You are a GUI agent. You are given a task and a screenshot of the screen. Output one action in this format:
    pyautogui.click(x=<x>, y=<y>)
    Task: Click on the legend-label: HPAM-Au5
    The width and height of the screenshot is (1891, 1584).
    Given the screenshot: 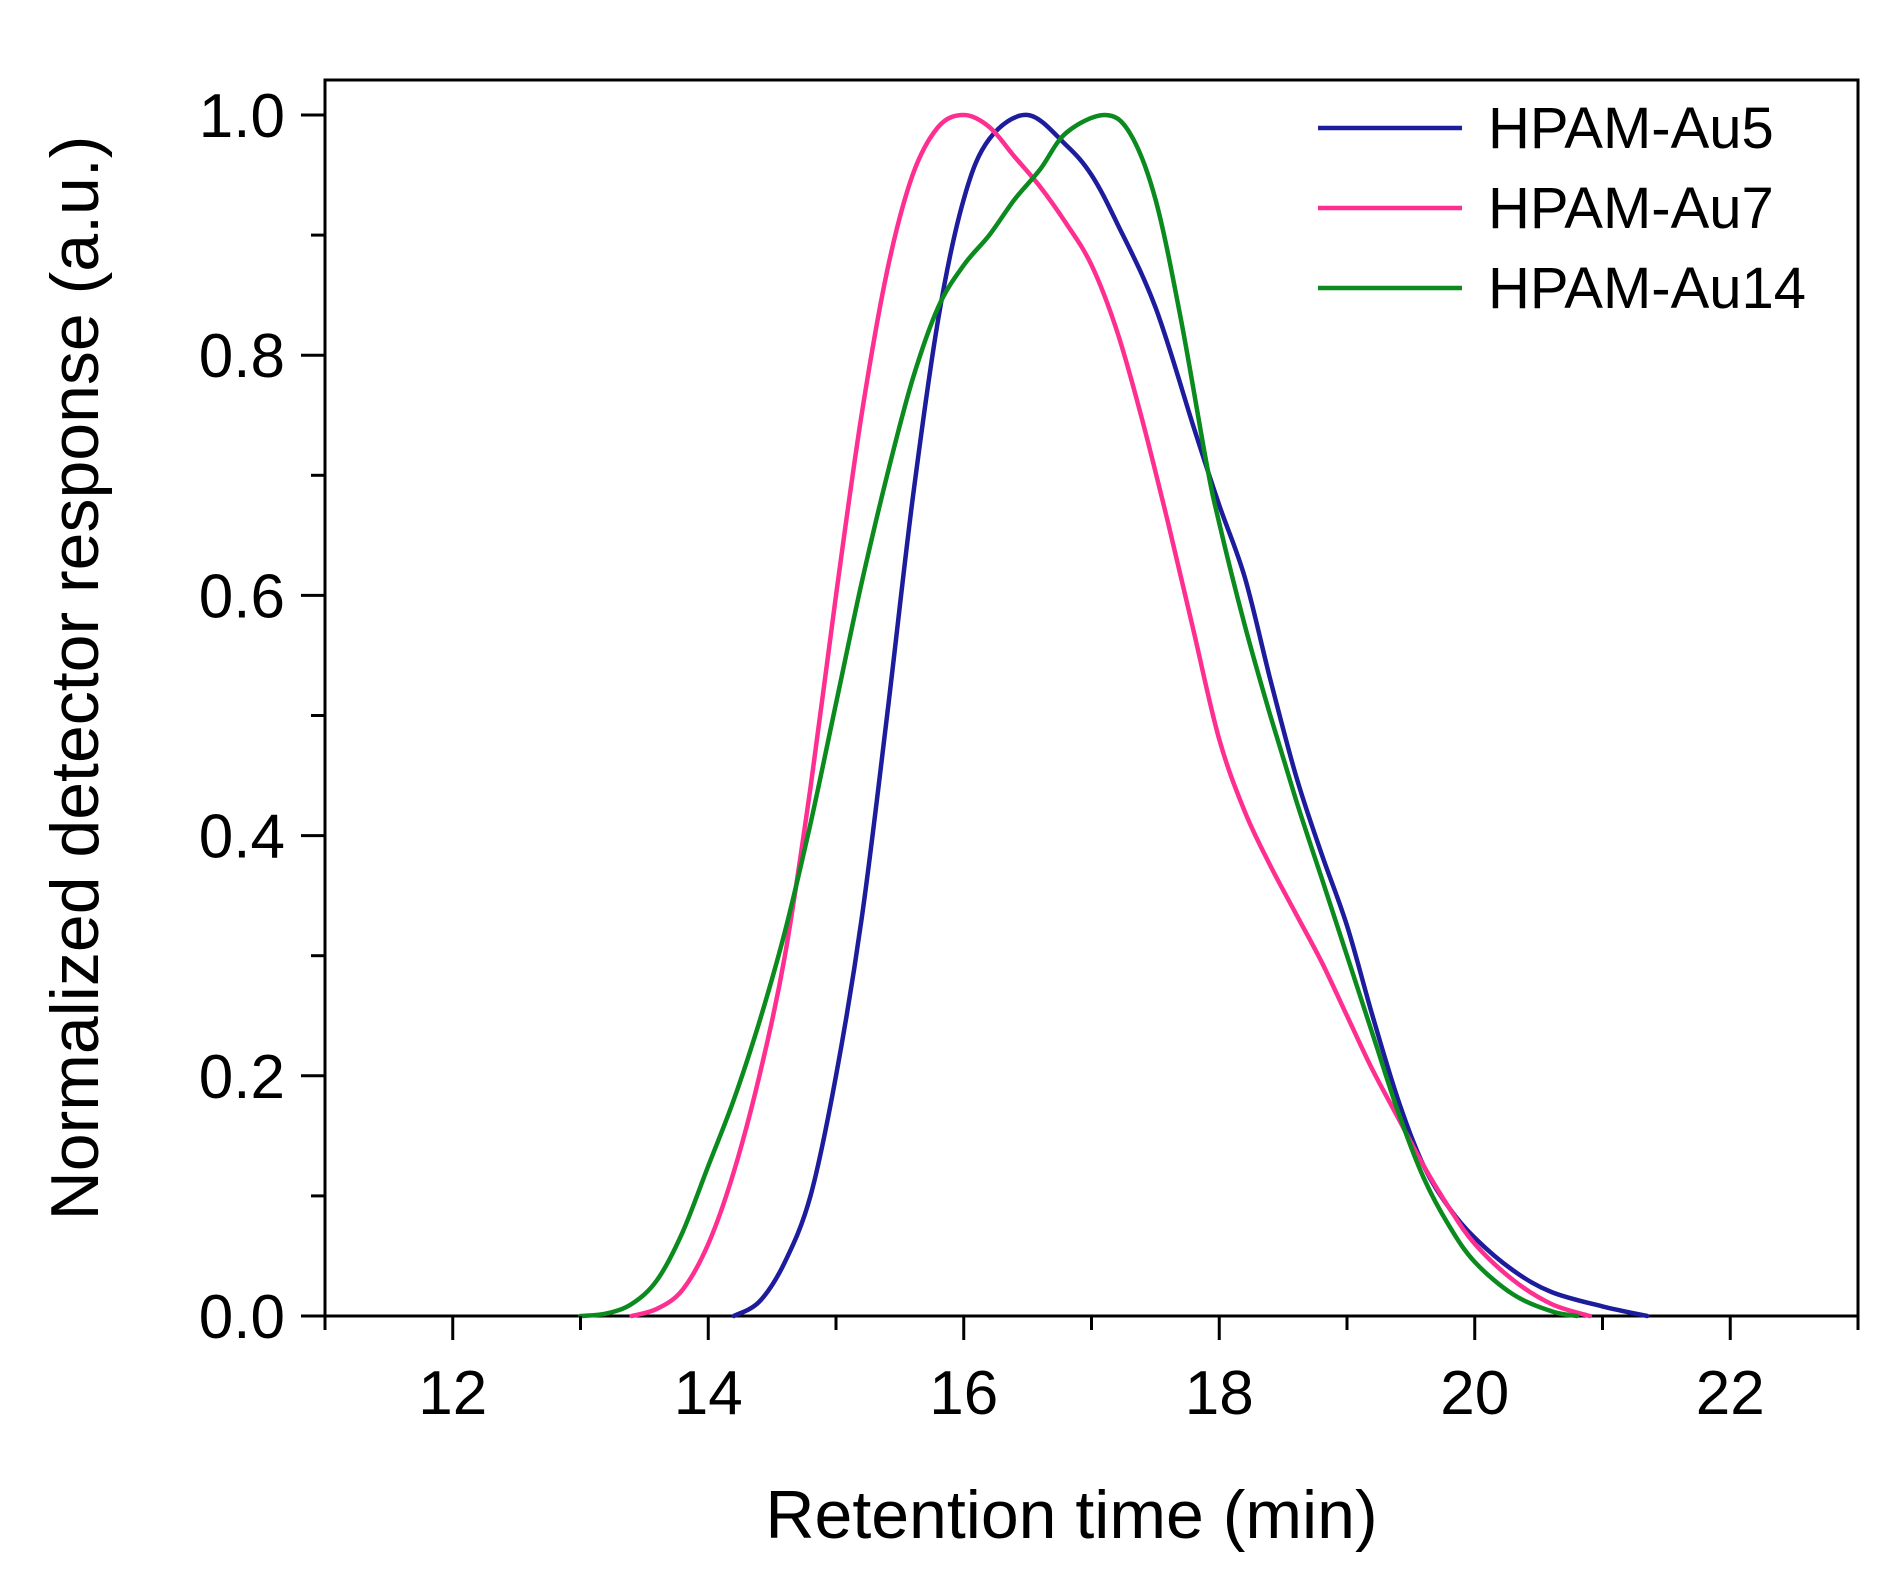 What is the action you would take?
    pyautogui.click(x=1631, y=128)
    